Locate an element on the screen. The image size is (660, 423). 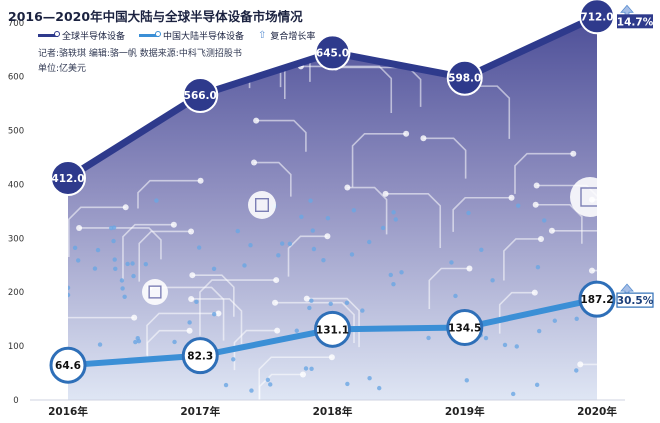
y-tick-label: 200 is located at coordinates (16, 293).